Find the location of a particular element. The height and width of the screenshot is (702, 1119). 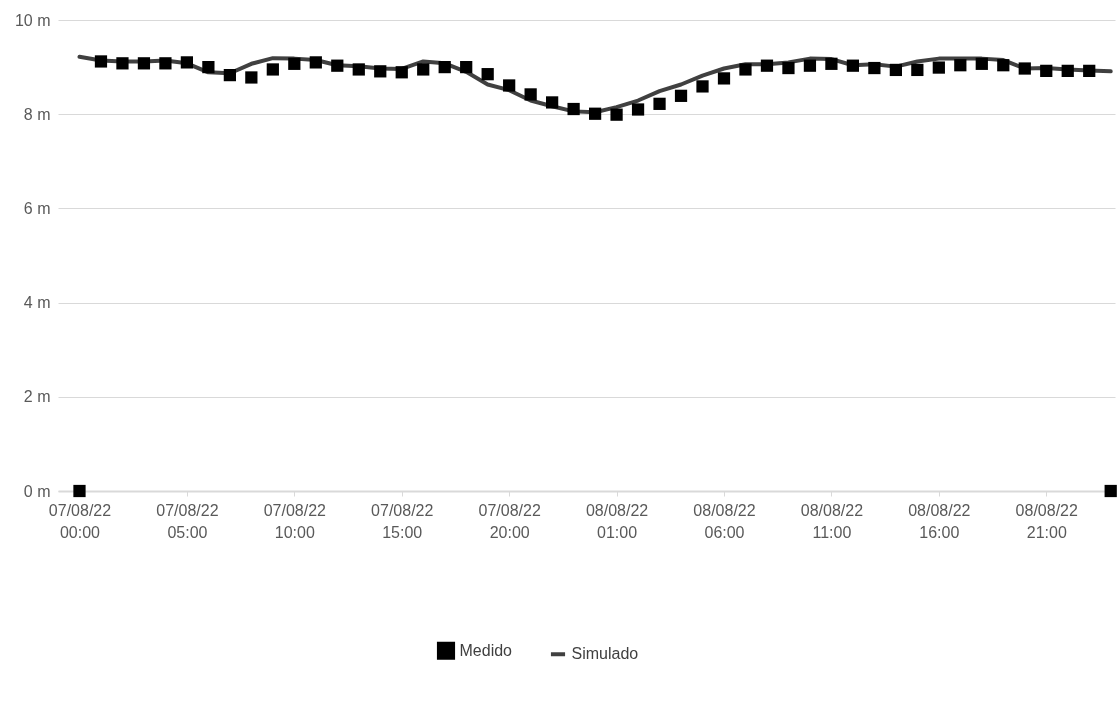

x-tick-label: 08/08/22 11:00 is located at coordinates (832, 521).